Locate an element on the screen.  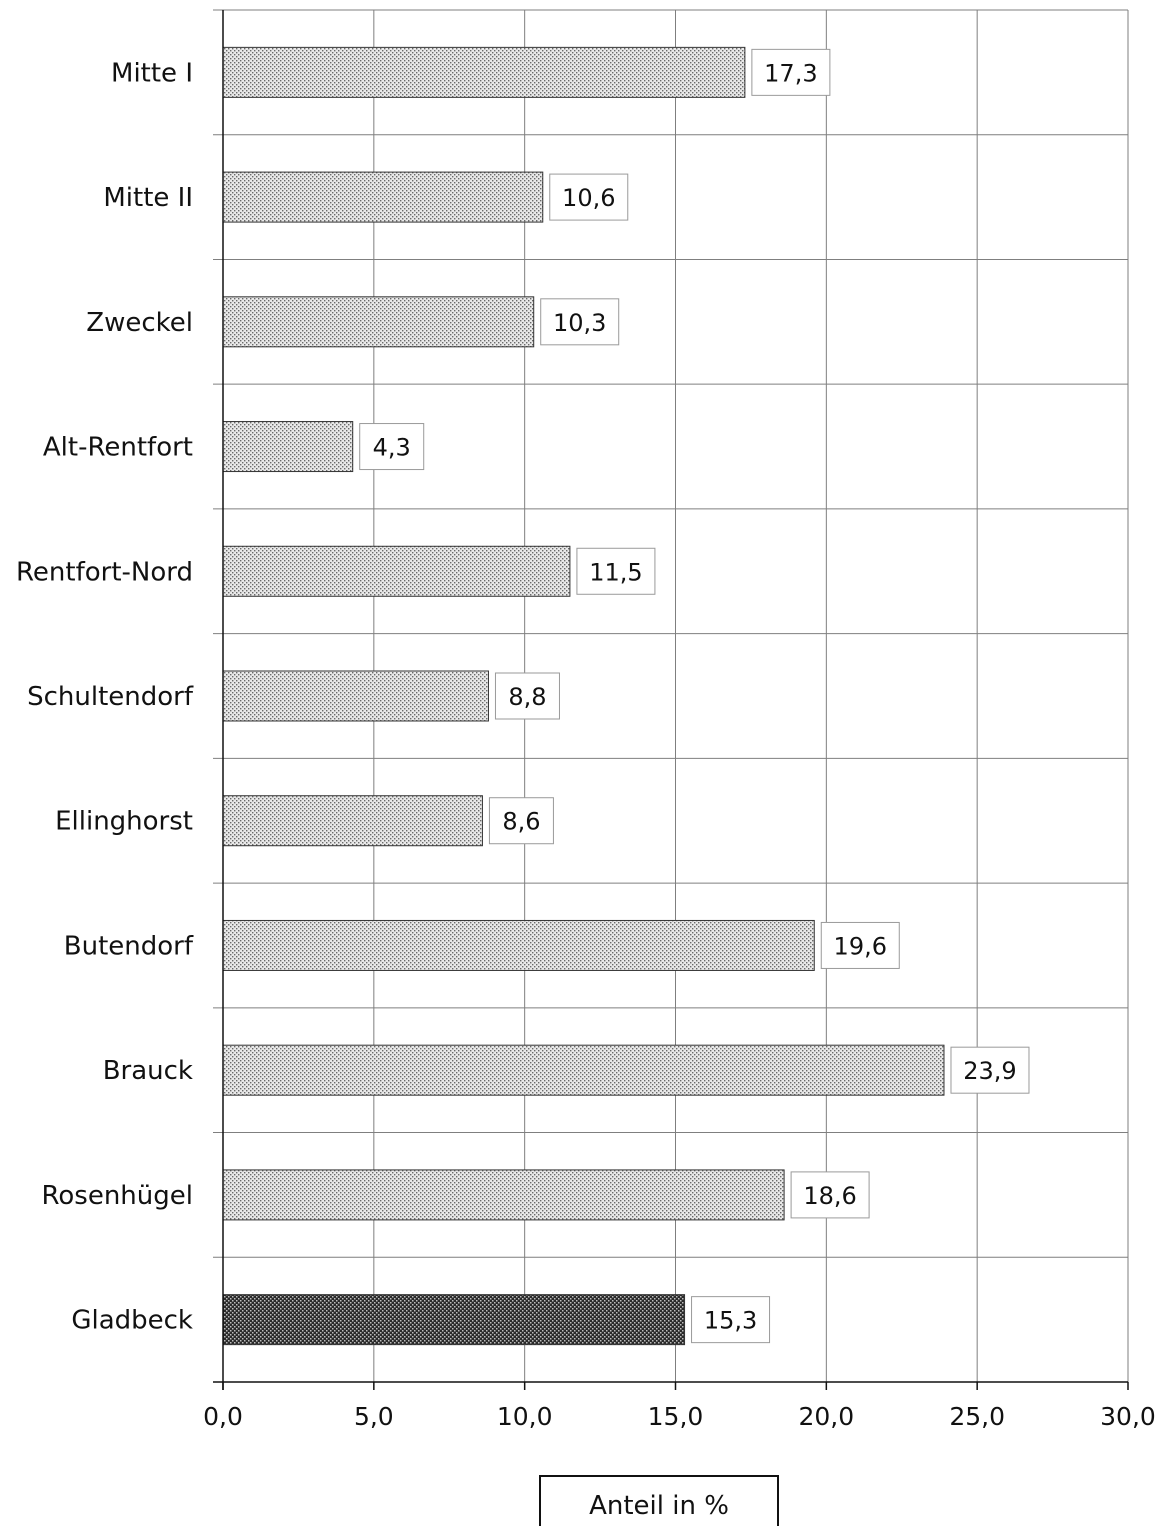
category-label: Gladbeck is located at coordinates (132, 1321).